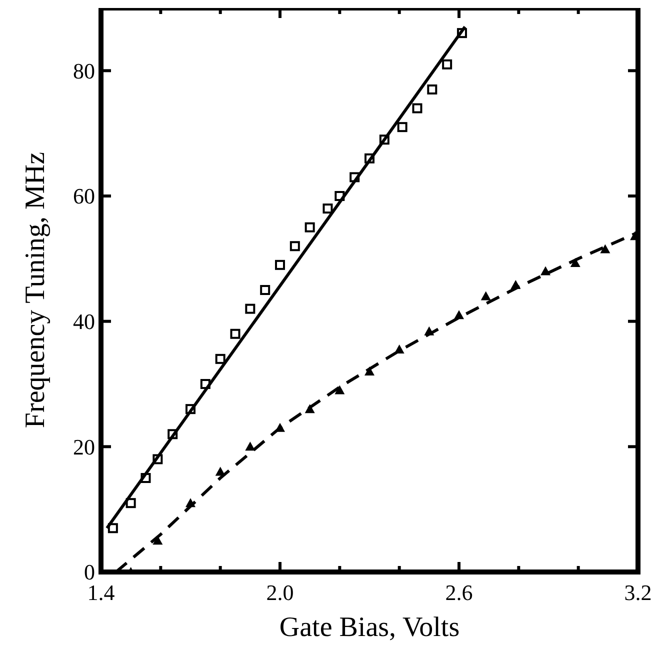 The height and width of the screenshot is (656, 668). What do you see at coordinates (369, 627) in the screenshot?
I see `x-axis-title: Gate Bias, Volts` at bounding box center [369, 627].